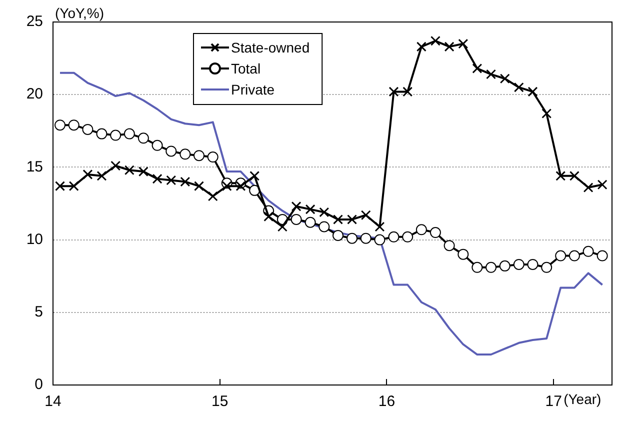 Image resolution: width=626 pixels, height=429 pixels. I want to click on legend-label: State-owned, so click(270, 47).